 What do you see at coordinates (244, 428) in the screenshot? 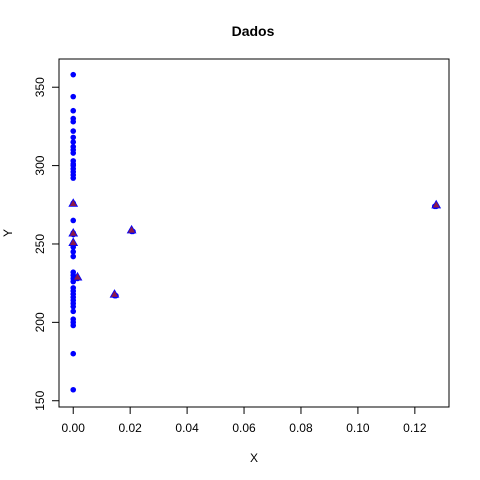
I see `x-tick-label: 0.06` at bounding box center [244, 428].